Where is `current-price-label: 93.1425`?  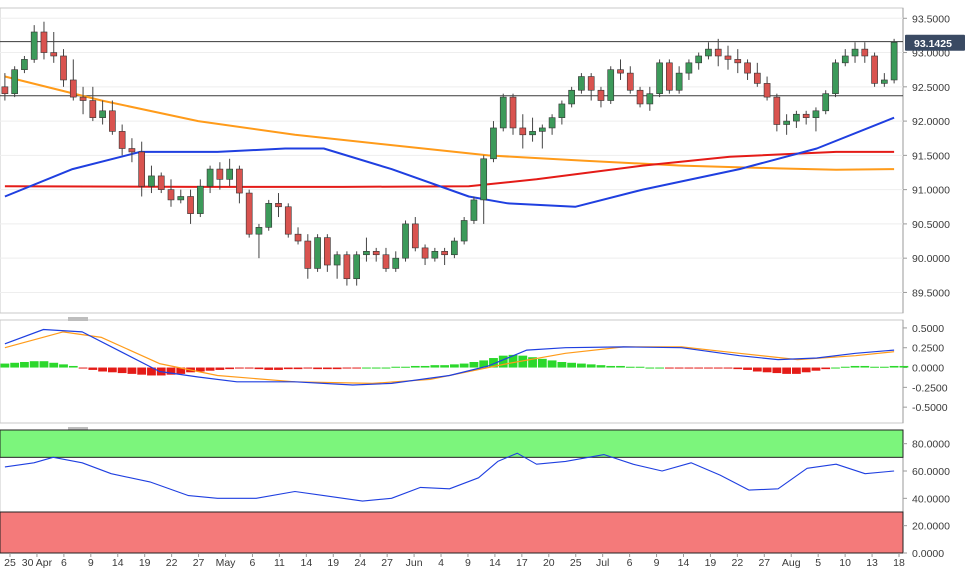 current-price-label: 93.1425 is located at coordinates (933, 44).